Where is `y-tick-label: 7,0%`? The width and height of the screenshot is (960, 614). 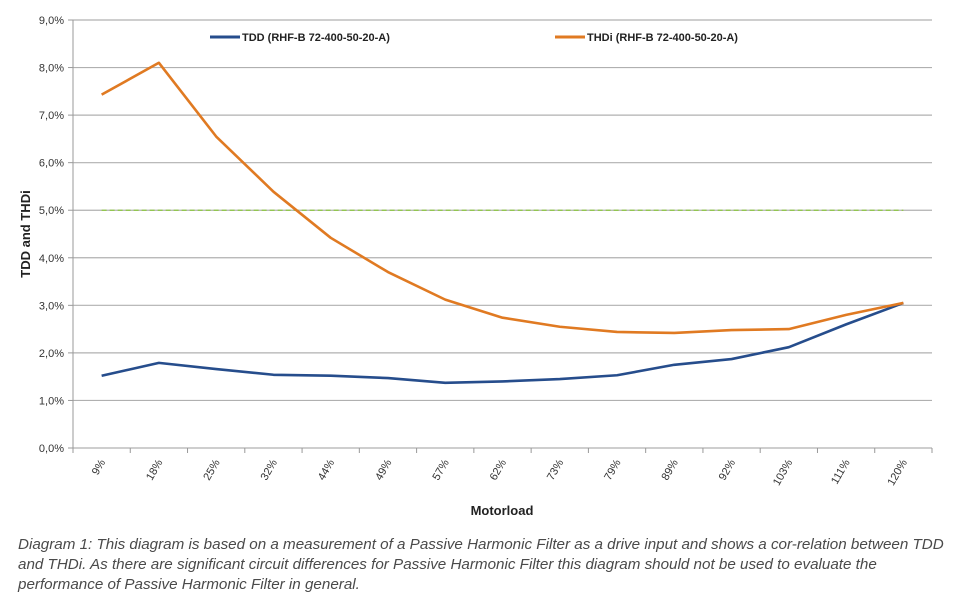
y-tick-label: 7,0% is located at coordinates (51, 116).